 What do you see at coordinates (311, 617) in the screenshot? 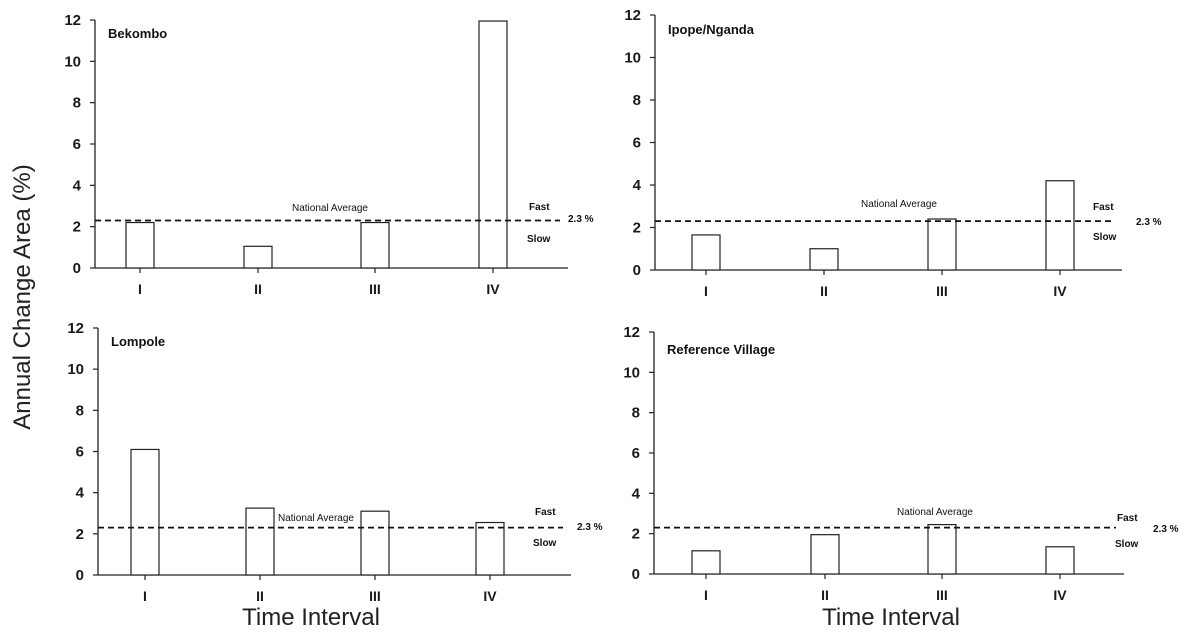
I see `x-axis-title-left: Time Interval` at bounding box center [311, 617].